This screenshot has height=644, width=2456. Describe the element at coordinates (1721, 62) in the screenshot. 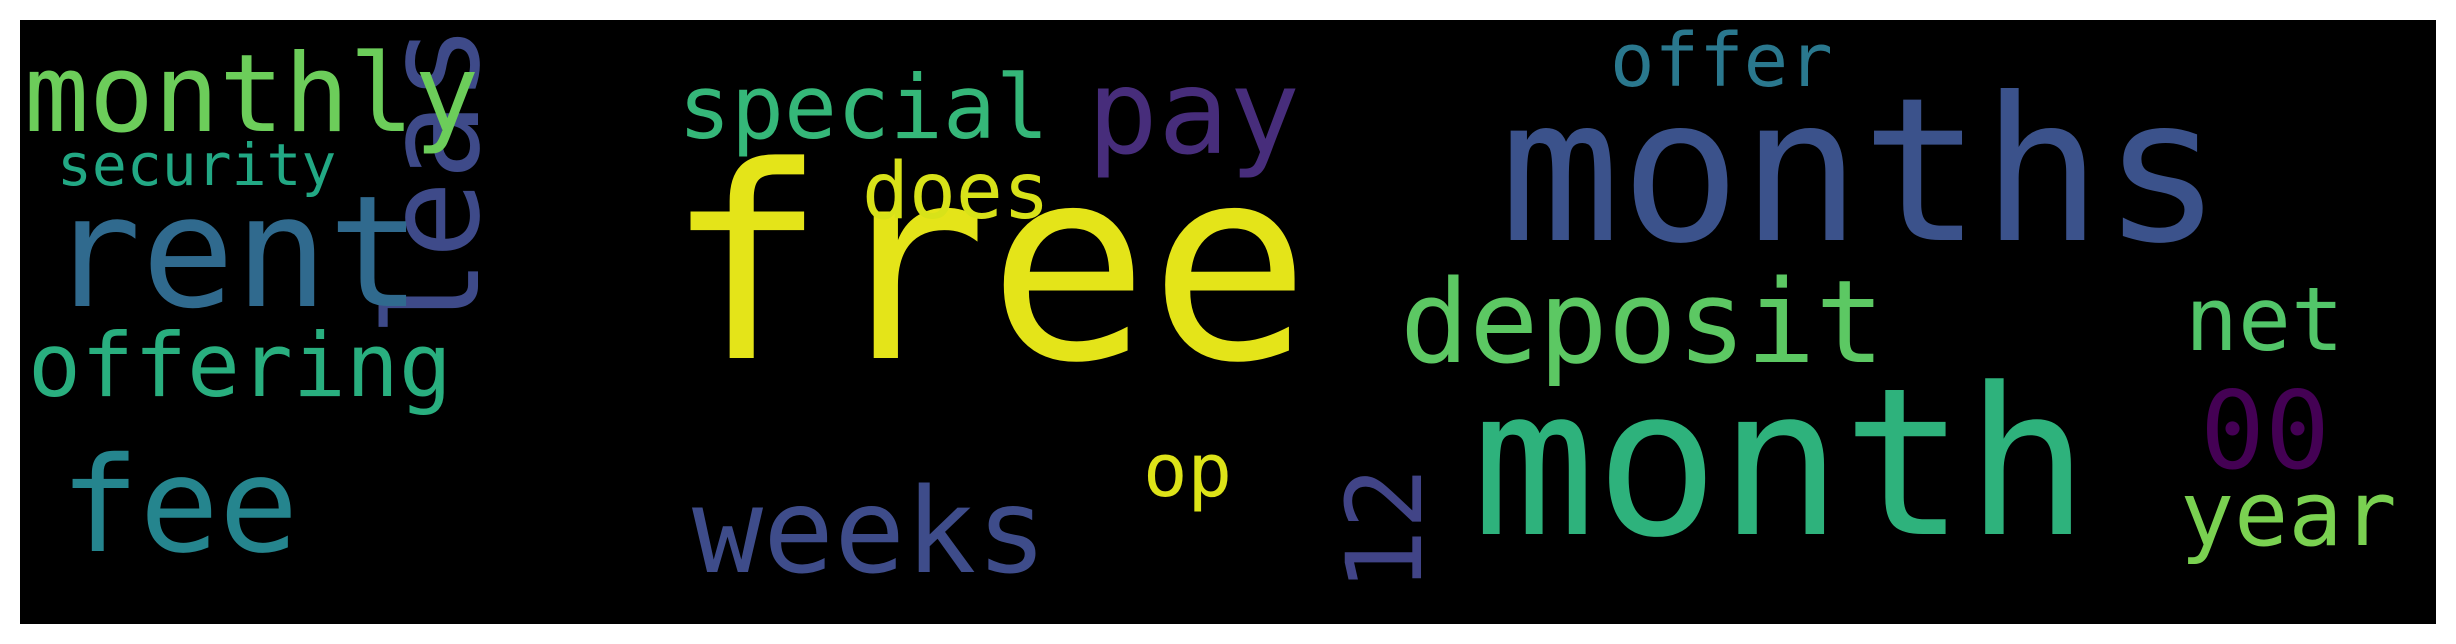

I see `word-offer: offer` at that location.